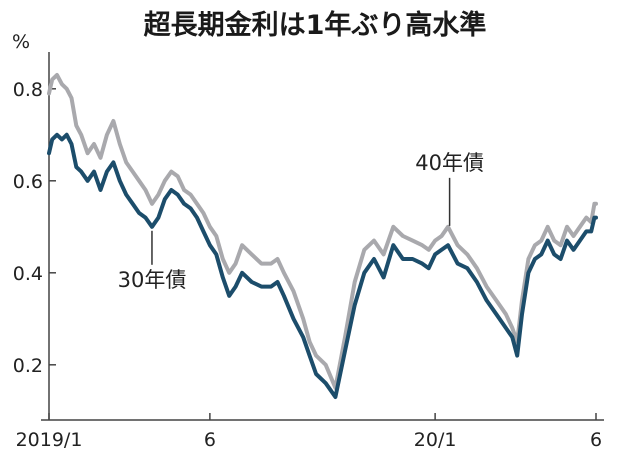  Describe the element at coordinates (435, 440) in the screenshot. I see `x-tick-label: 20/1` at that location.